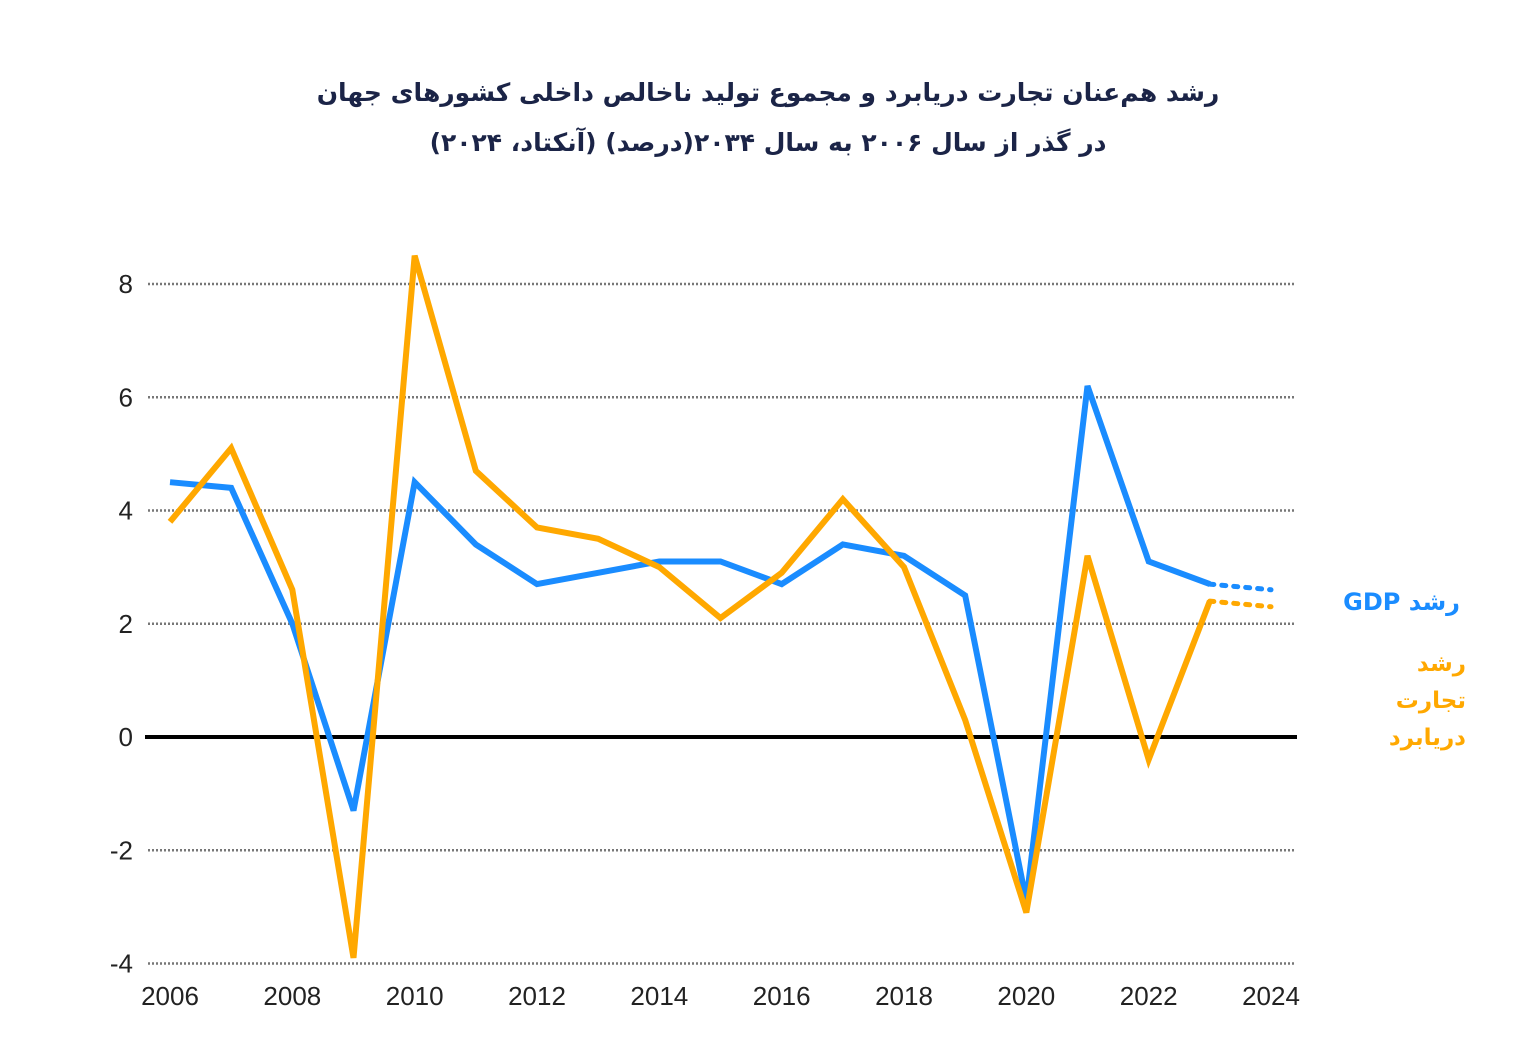 This screenshot has height=1041, width=1536. I want to click on legend-trade-line1: رشد, so click(1441, 664).